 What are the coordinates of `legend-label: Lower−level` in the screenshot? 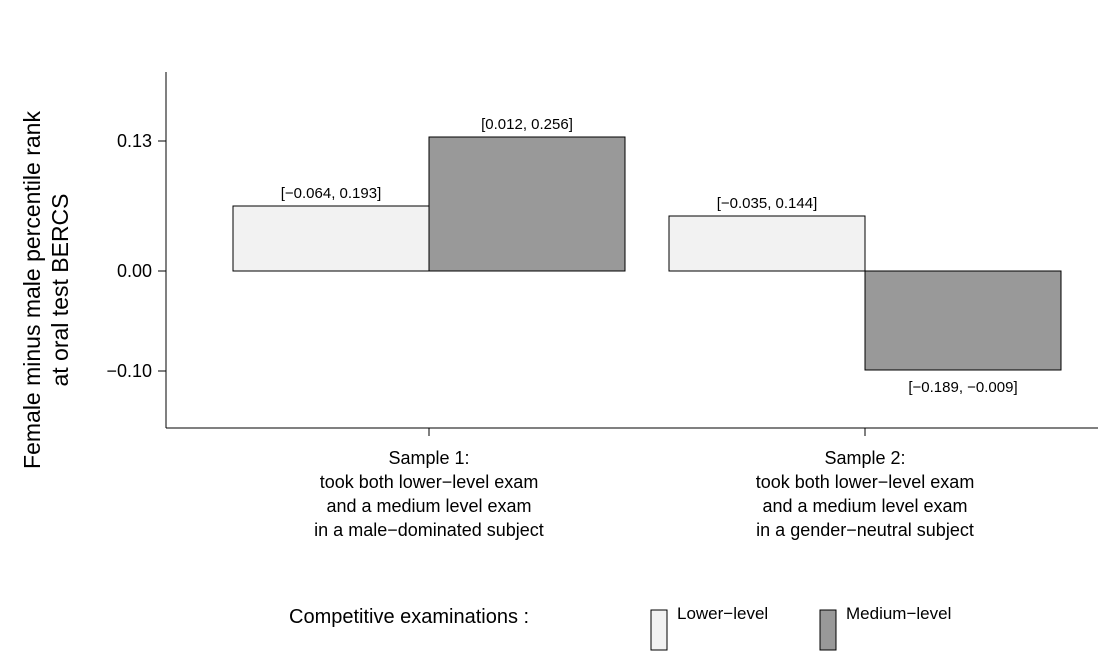 It's located at (722, 613).